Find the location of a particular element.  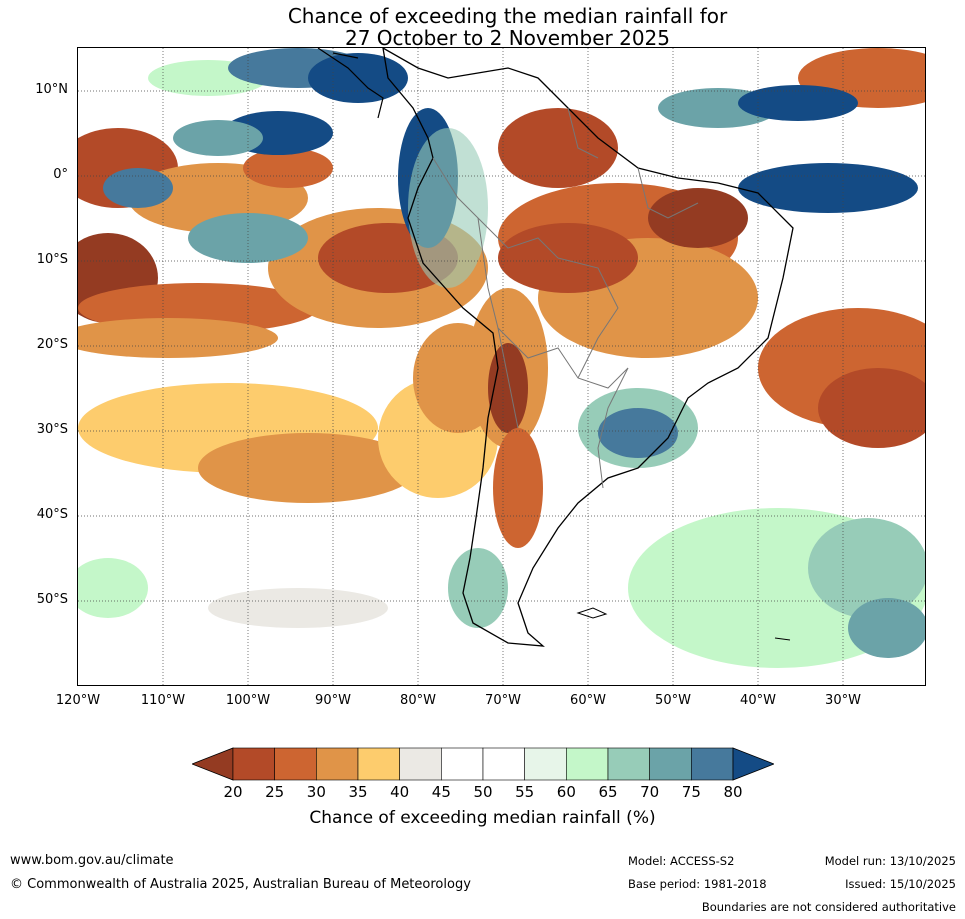

lat-label-0: 0° is located at coordinates (60, 174).